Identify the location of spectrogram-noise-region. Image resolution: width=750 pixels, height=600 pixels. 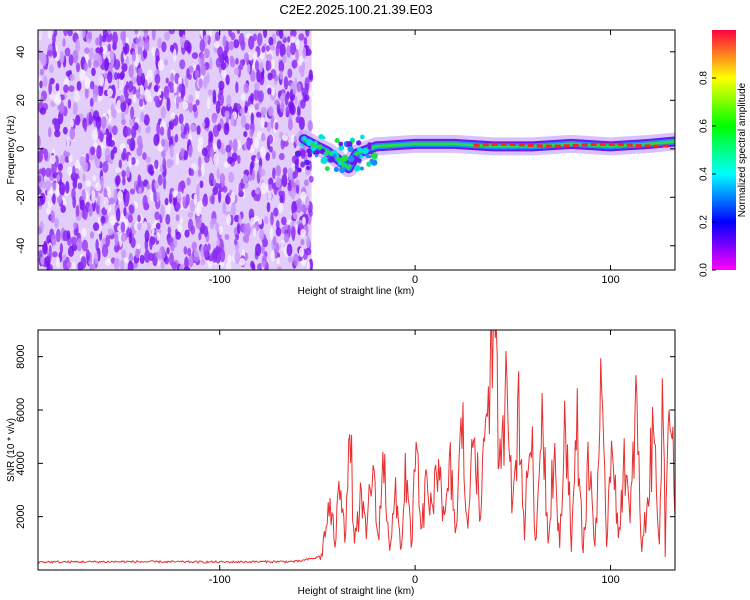
(176, 150).